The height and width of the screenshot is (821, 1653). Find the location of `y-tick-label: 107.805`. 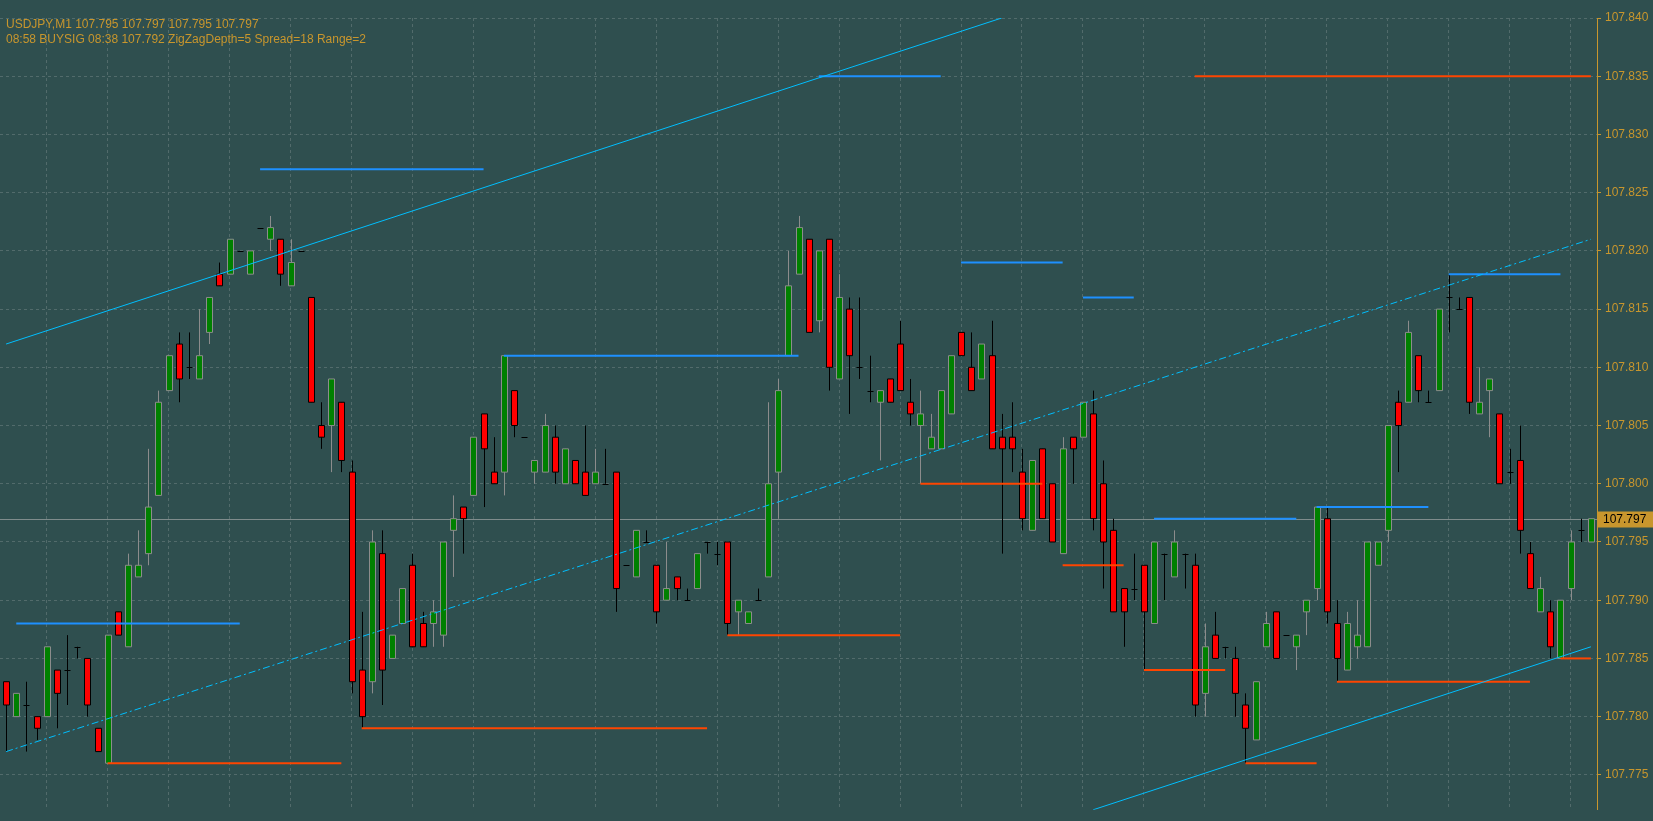

y-tick-label: 107.805 is located at coordinates (1627, 424).